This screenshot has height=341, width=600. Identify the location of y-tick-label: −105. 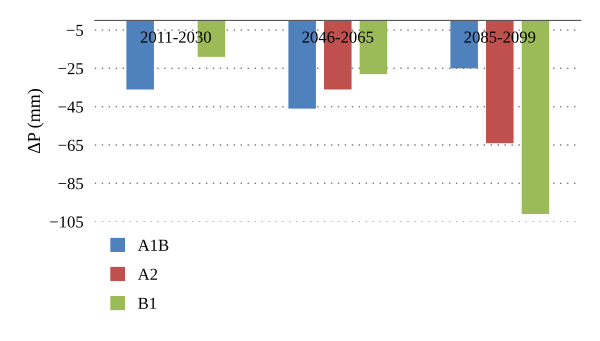
(67, 222).